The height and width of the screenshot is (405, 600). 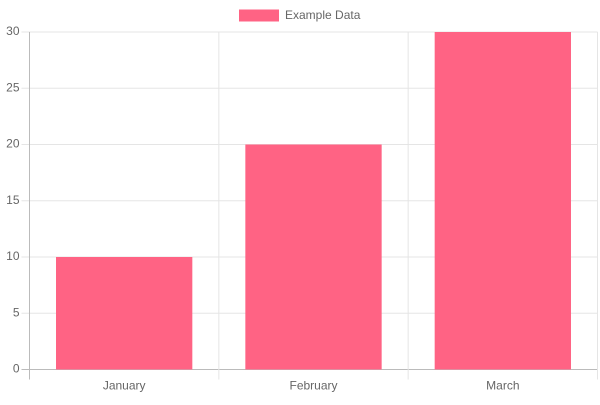 What do you see at coordinates (502, 386) in the screenshot?
I see `x-tick-label: March` at bounding box center [502, 386].